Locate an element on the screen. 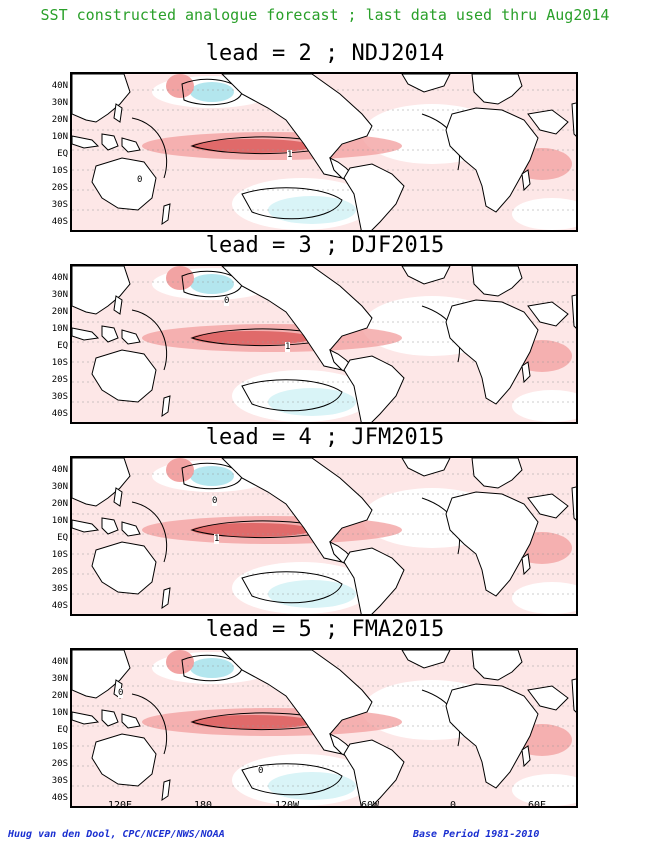 The height and width of the screenshot is (841, 650). longitude-label: 60E is located at coordinates (537, 805).